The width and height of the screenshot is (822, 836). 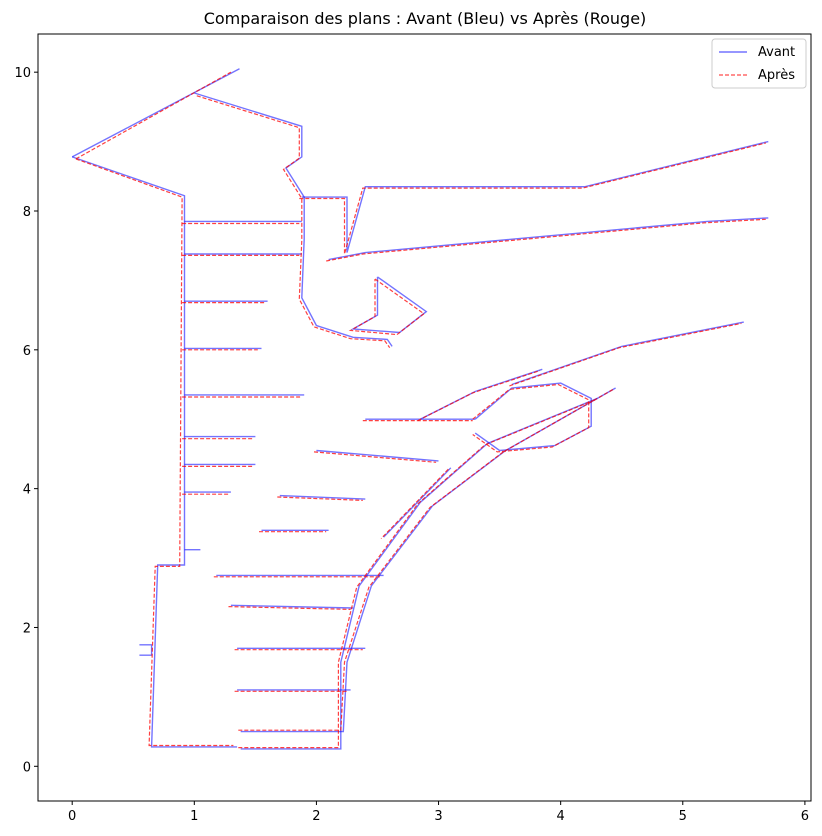 I want to click on y-tick-label-0: 0, so click(x=27, y=767).